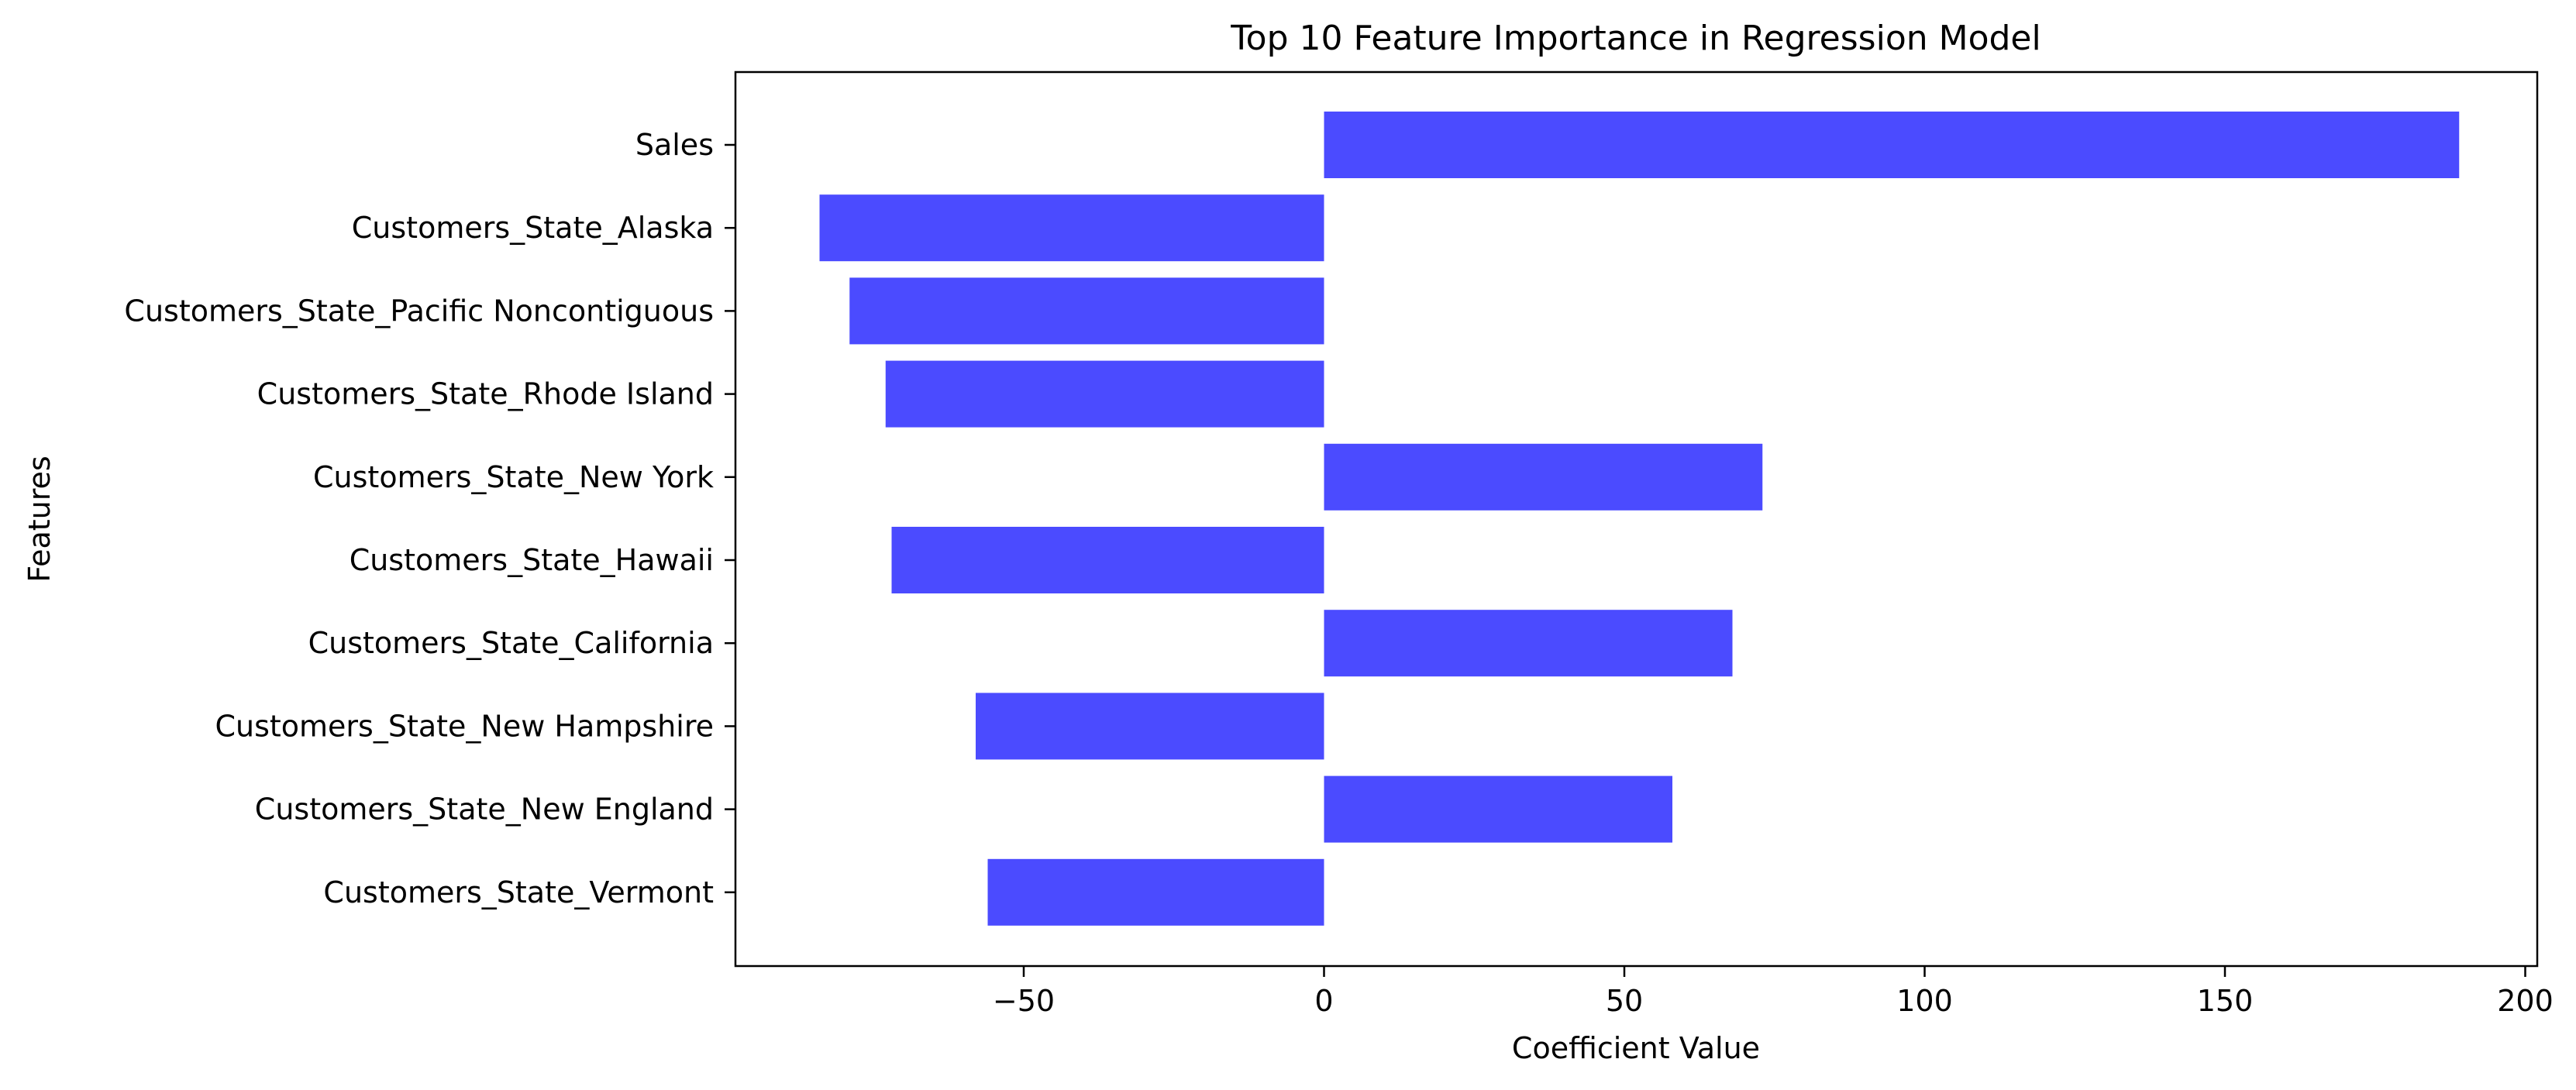 Image resolution: width=2576 pixels, height=1090 pixels. I want to click on y-tick-label: Sales, so click(674, 145).